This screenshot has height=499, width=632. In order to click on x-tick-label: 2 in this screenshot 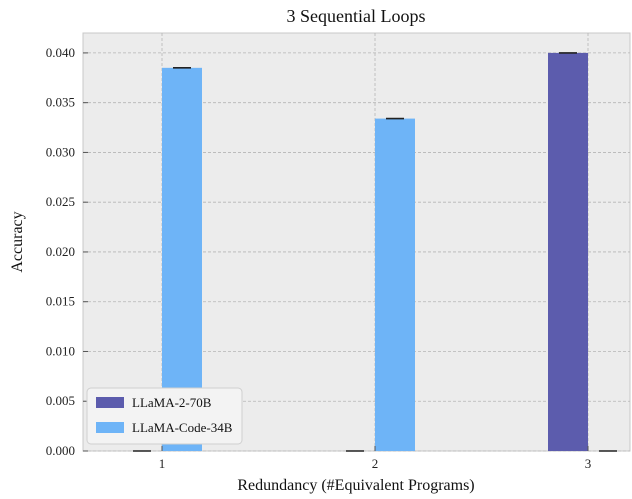, I will do `click(375, 463)`.